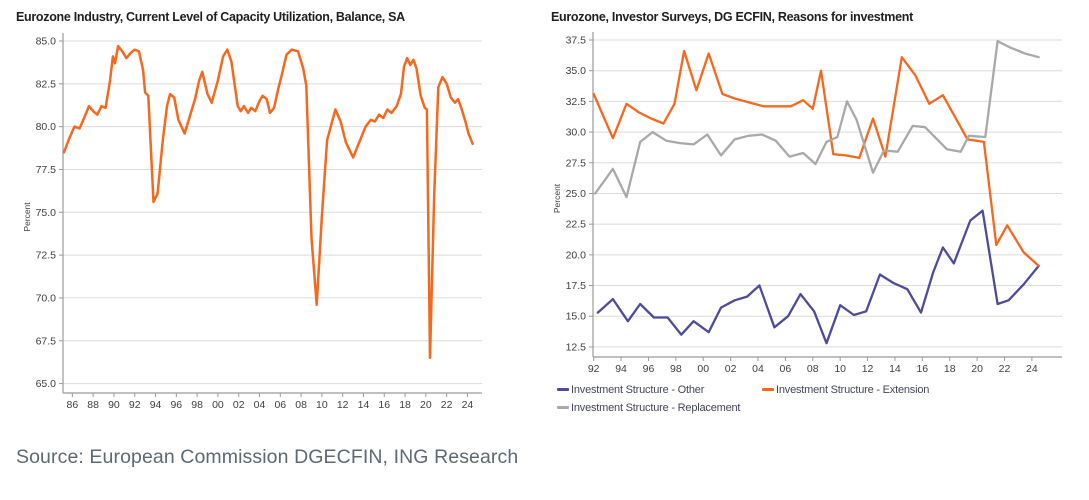 The height and width of the screenshot is (500, 1089). What do you see at coordinates (576, 133) in the screenshot?
I see `y-tick-label: 30.0` at bounding box center [576, 133].